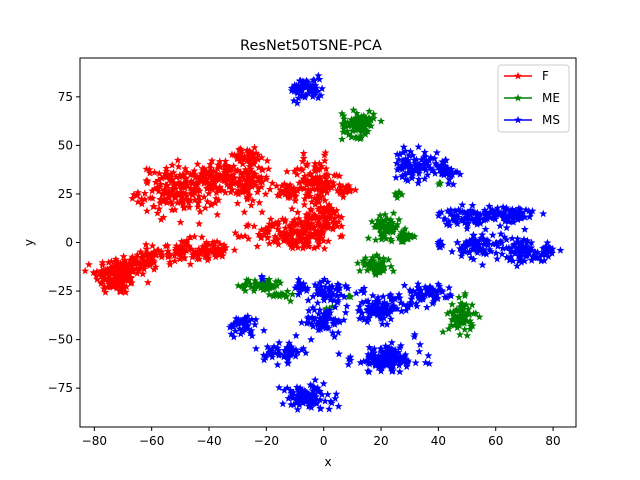 This screenshot has width=640, height=480. I want to click on x-tick-label: 80, so click(552, 441).